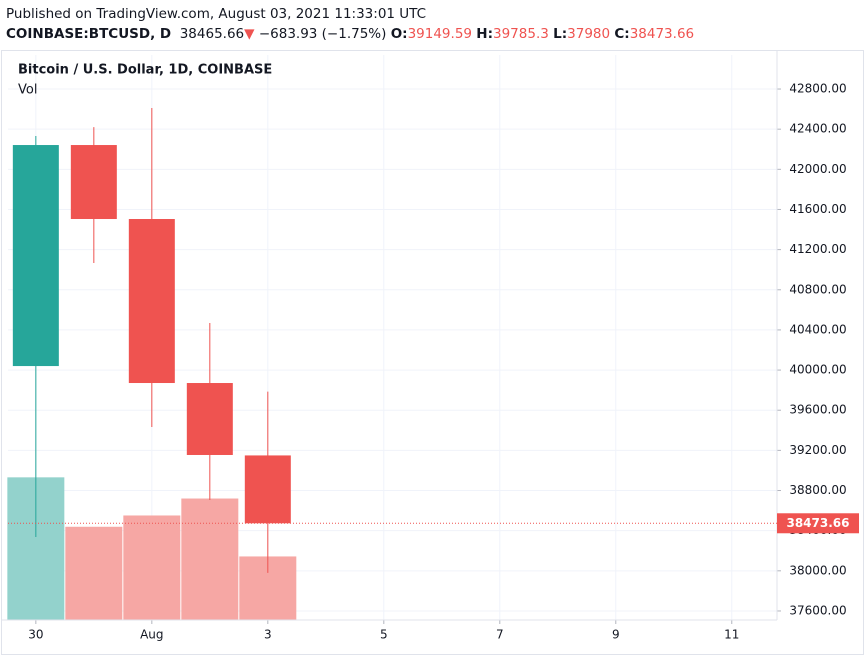 The image size is (867, 660). What do you see at coordinates (817, 209) in the screenshot?
I see `y-tick-label: 41600.00` at bounding box center [817, 209].